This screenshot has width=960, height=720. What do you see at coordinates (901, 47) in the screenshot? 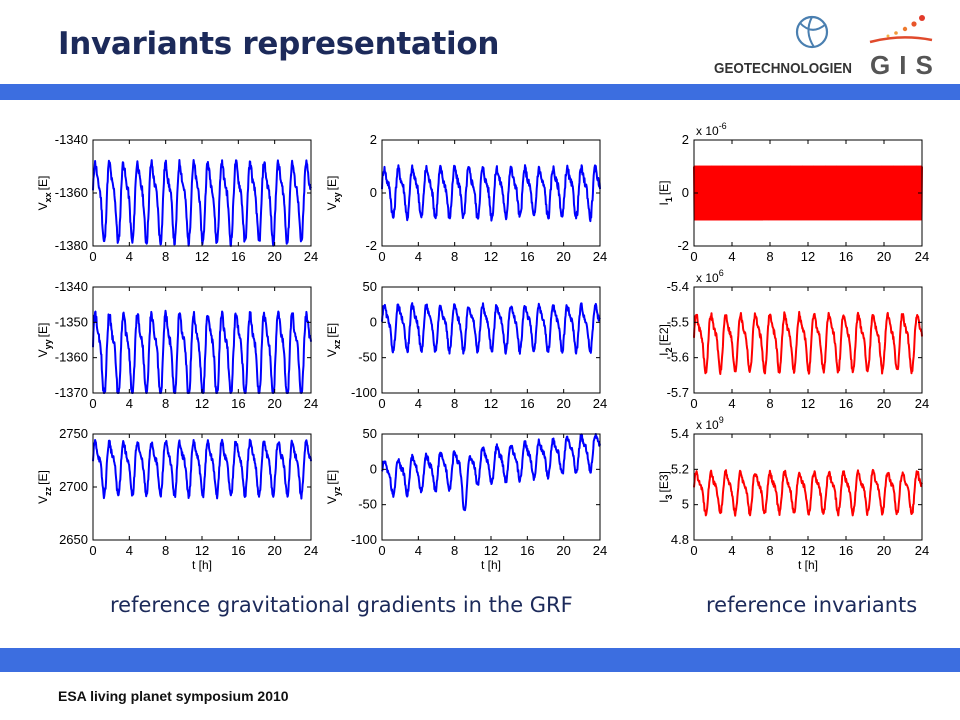
I see `gis-logo: GIS` at bounding box center [901, 47].